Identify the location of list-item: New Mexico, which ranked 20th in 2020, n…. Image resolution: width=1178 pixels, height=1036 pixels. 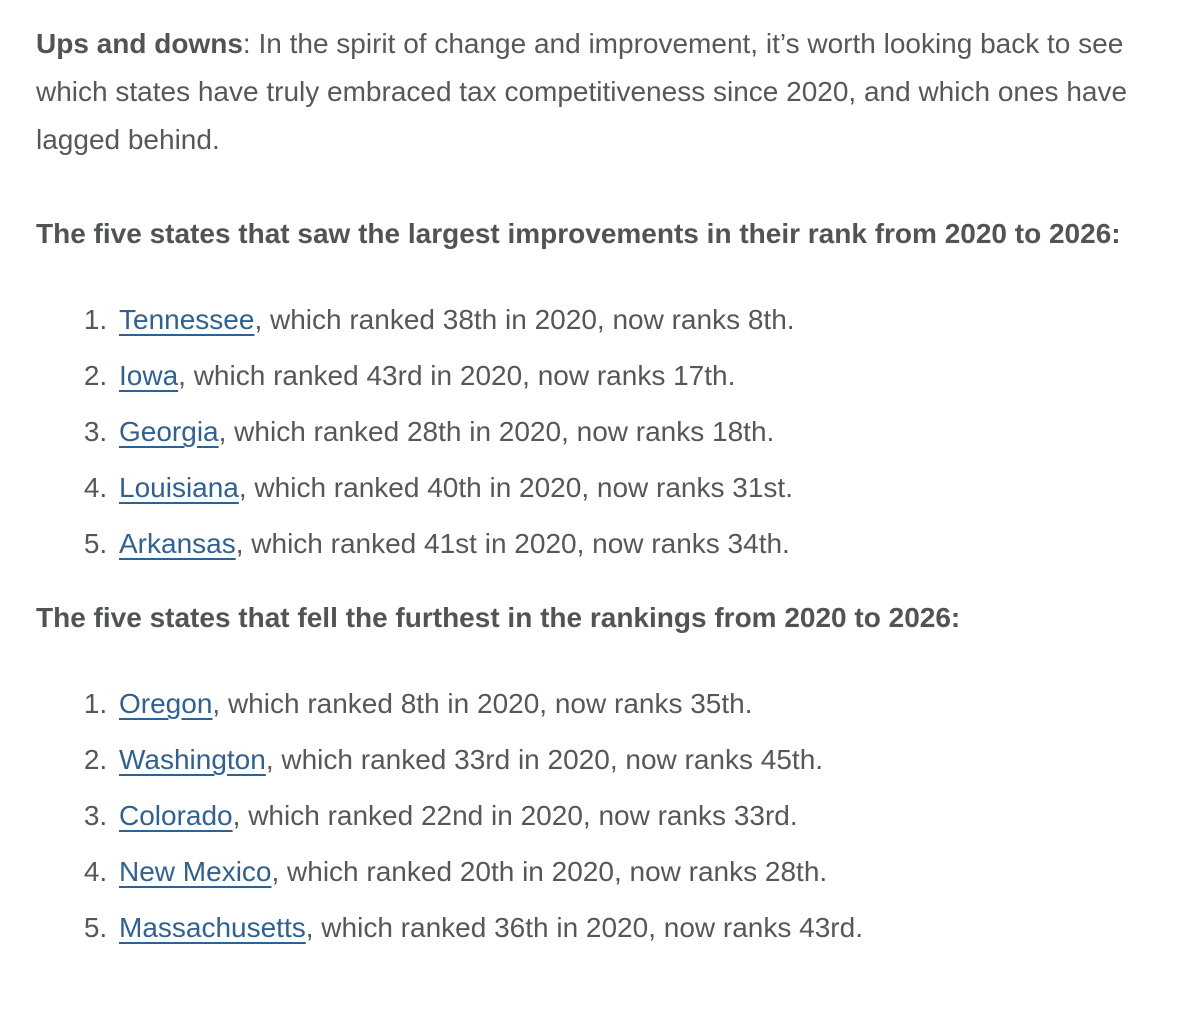
(636, 872).